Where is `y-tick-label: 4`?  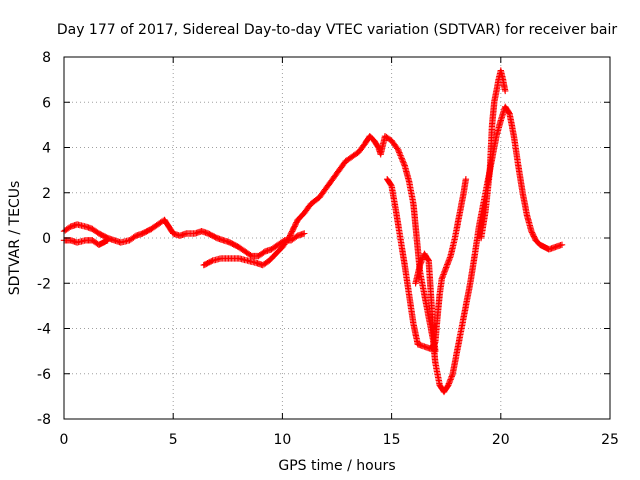 y-tick-label: 4 is located at coordinates (46, 149).